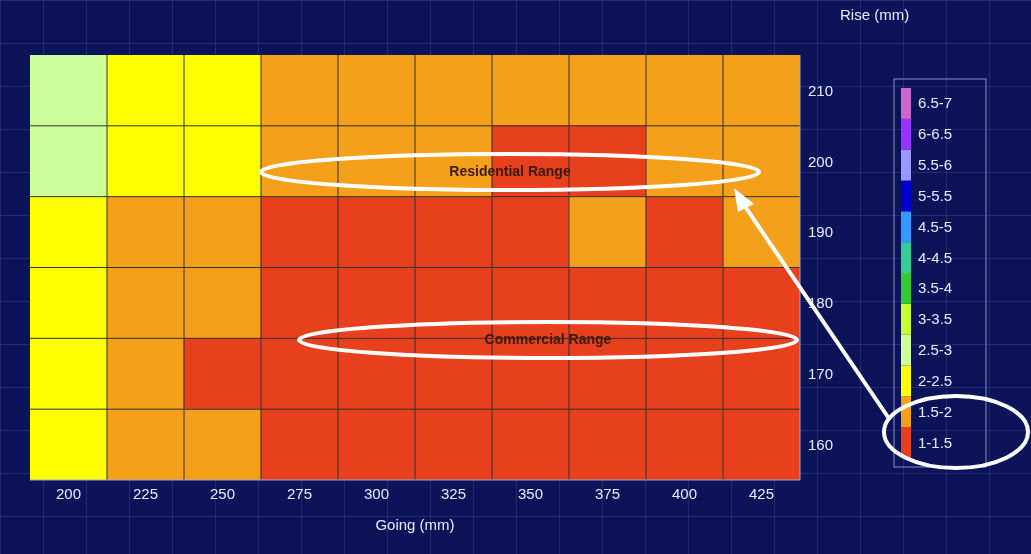 Image resolution: width=1031 pixels, height=554 pixels. What do you see at coordinates (222, 493) in the screenshot?
I see `x-tick-label: 250` at bounding box center [222, 493].